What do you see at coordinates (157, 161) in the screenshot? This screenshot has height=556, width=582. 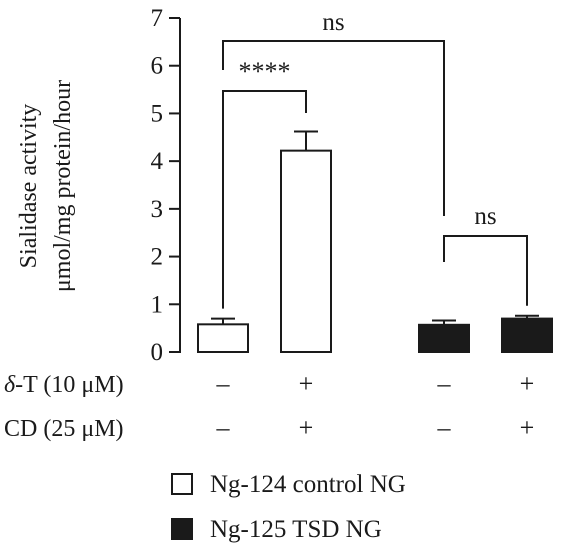 I see `y-tick-label: 4` at bounding box center [157, 161].